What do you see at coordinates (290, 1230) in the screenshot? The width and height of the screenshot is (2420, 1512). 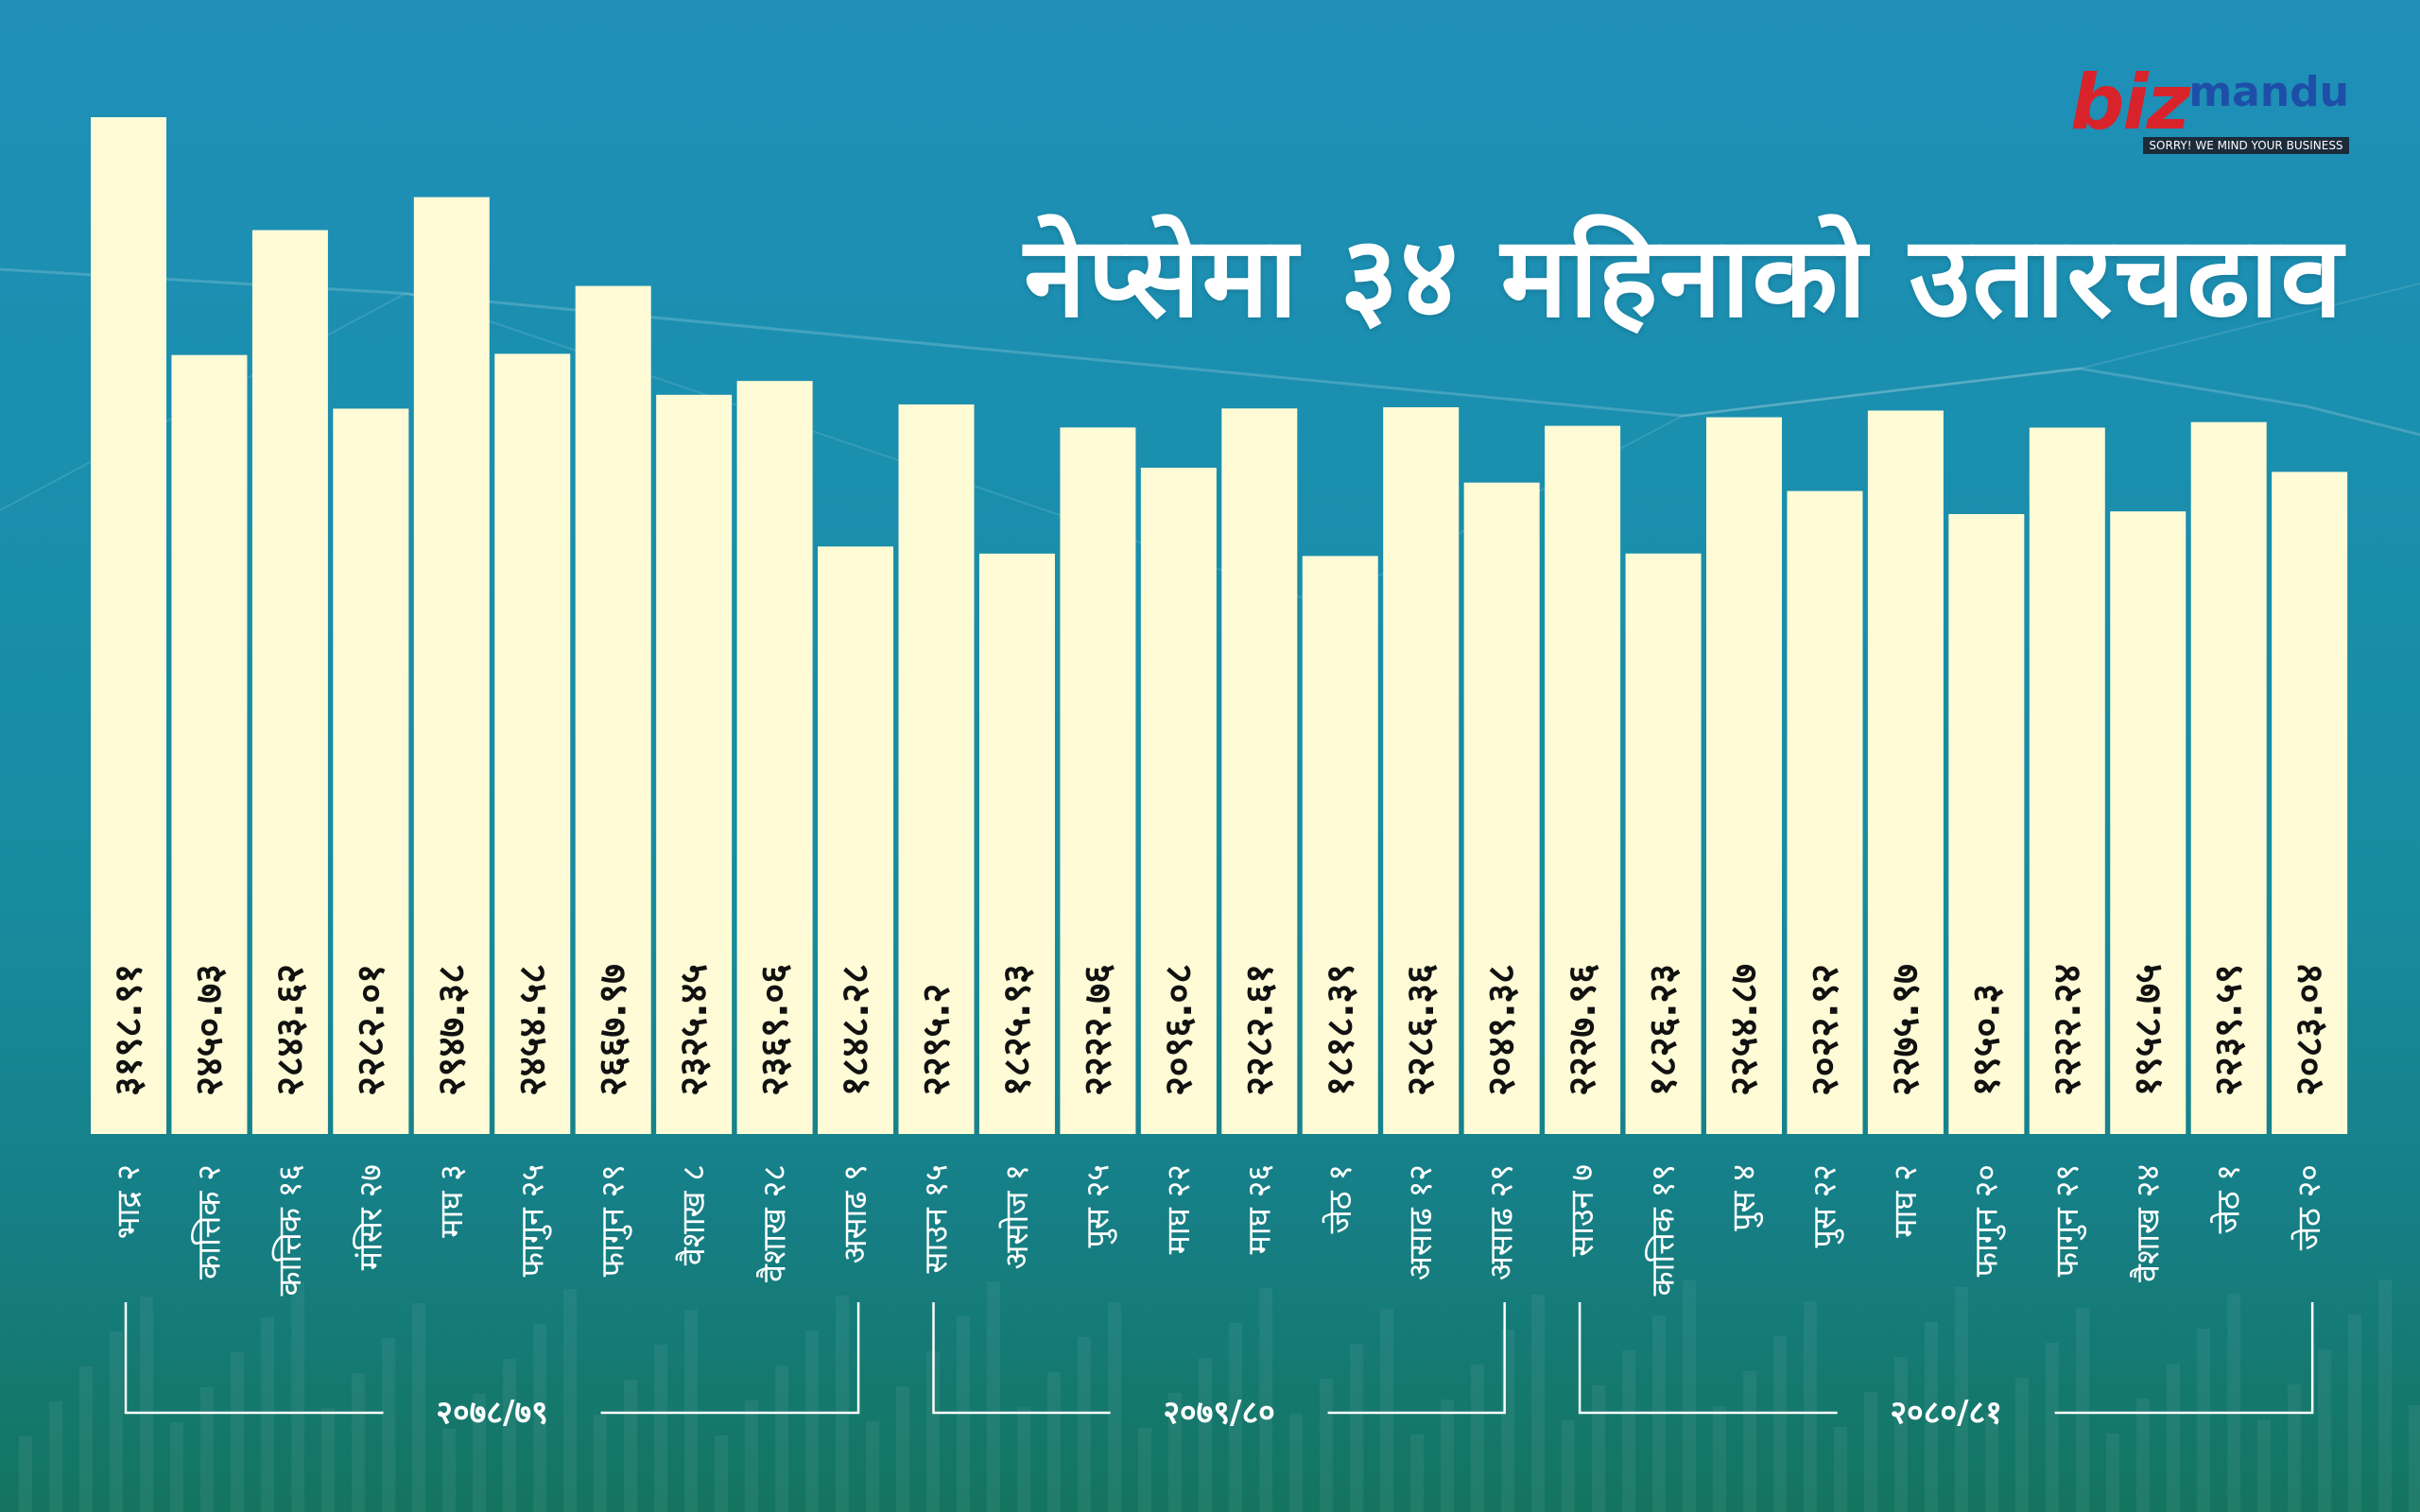 I see `category-label: कात्तिक १६` at bounding box center [290, 1230].